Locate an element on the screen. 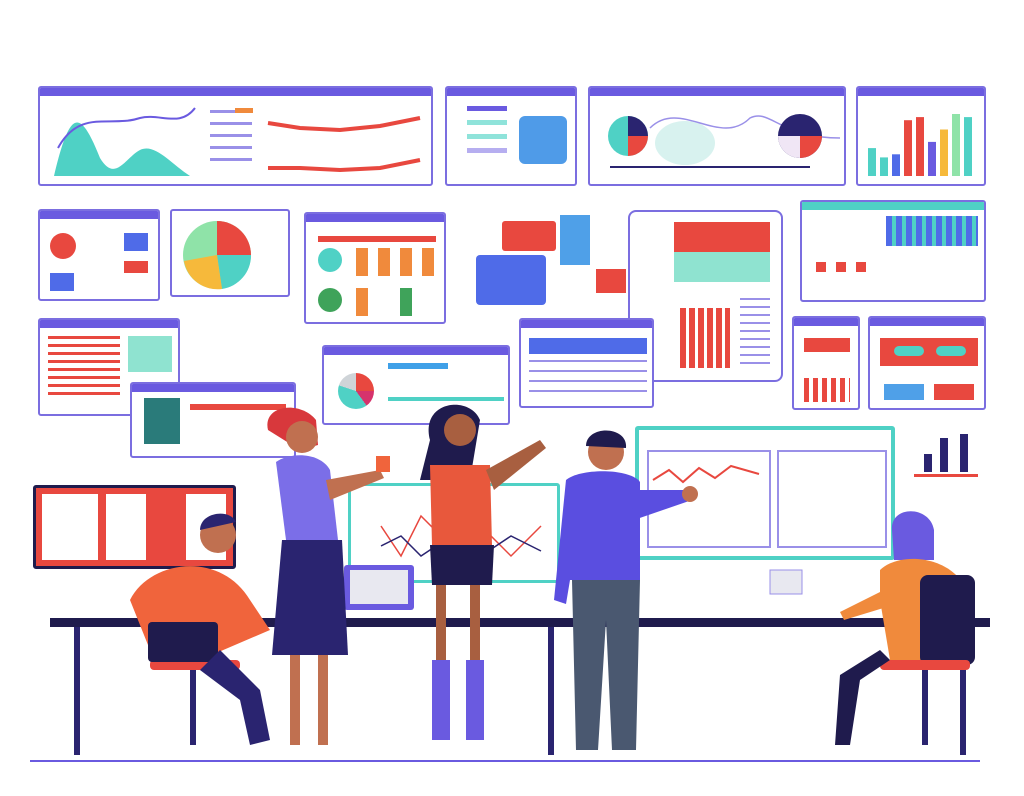  dashboard-panel-area-chart is located at coordinates (235, 136).